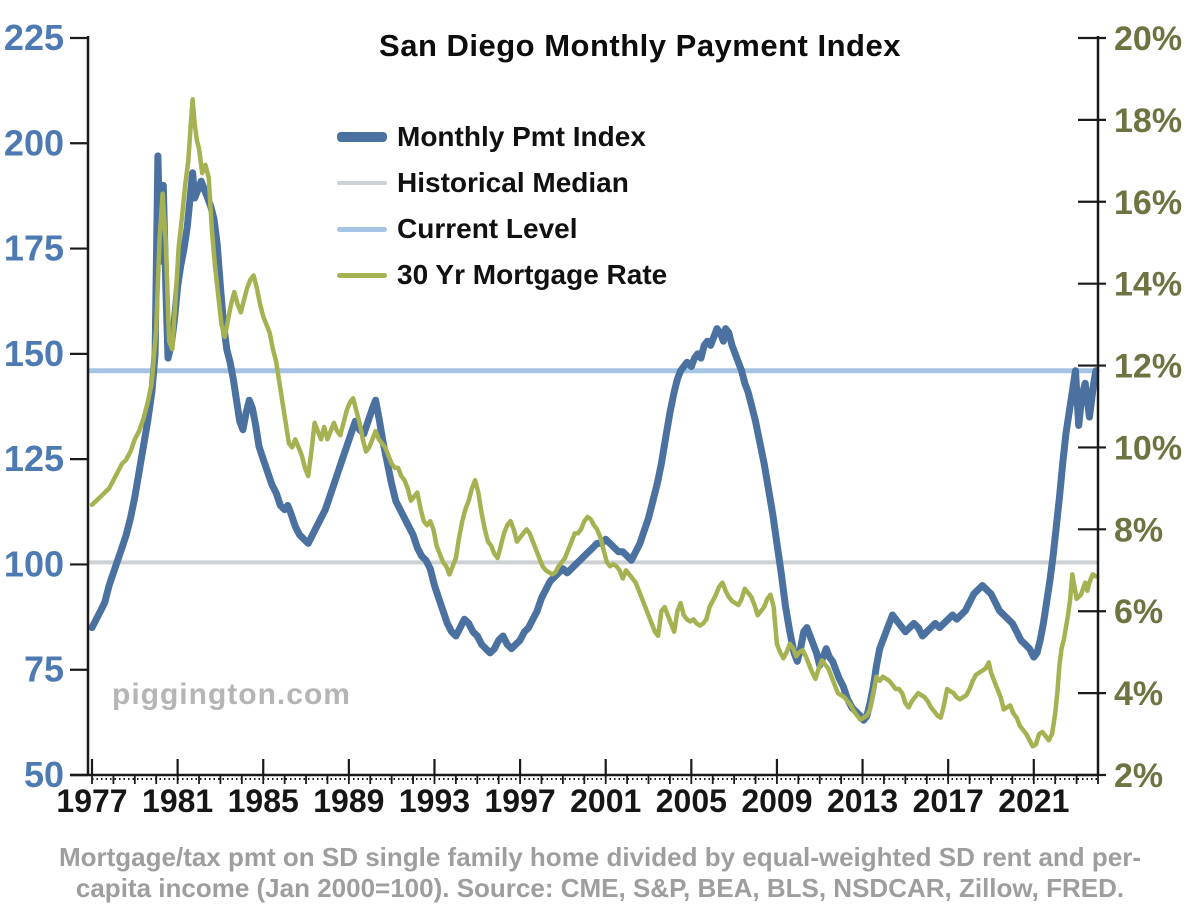 The width and height of the screenshot is (1200, 915). What do you see at coordinates (44, 669) in the screenshot?
I see `left-axis-label: 75` at bounding box center [44, 669].